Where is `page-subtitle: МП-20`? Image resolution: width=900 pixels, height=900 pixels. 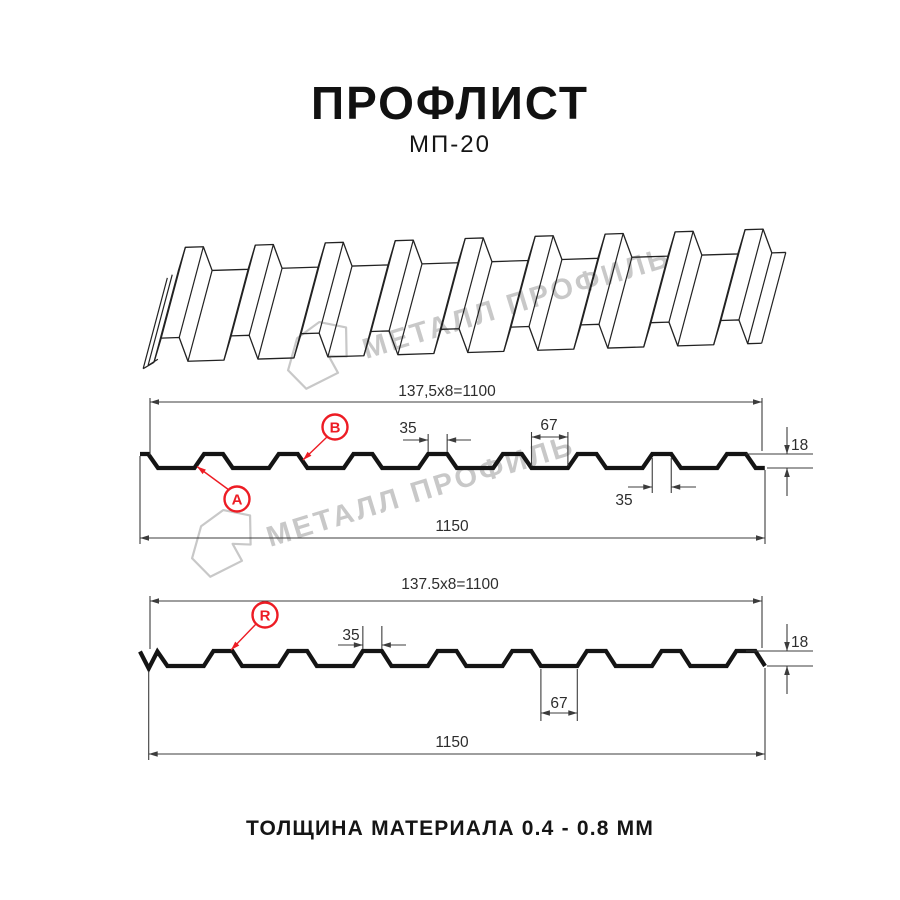 page-subtitle: МП-20 is located at coordinates (450, 144).